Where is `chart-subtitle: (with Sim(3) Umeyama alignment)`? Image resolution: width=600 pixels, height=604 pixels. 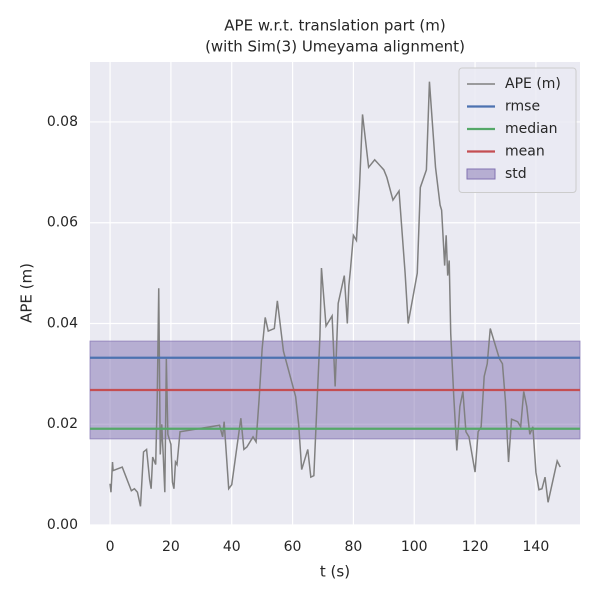 chart-subtitle: (with Sim(3) Umeyama alignment) is located at coordinates (335, 47).